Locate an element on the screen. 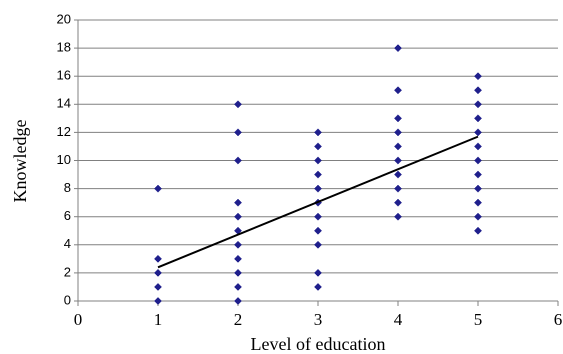  y-tick-label-10: 10 is located at coordinates (64, 159).